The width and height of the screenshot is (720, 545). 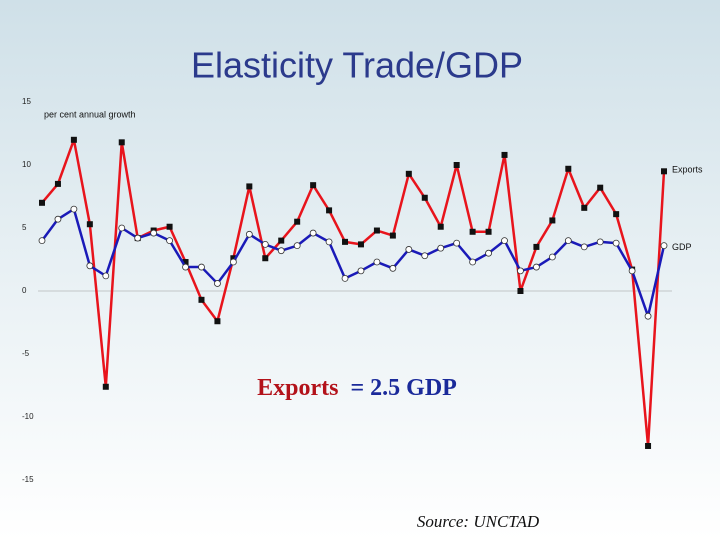 I want to click on annotation: Exports = 2.5 GDP, so click(x=357, y=388).